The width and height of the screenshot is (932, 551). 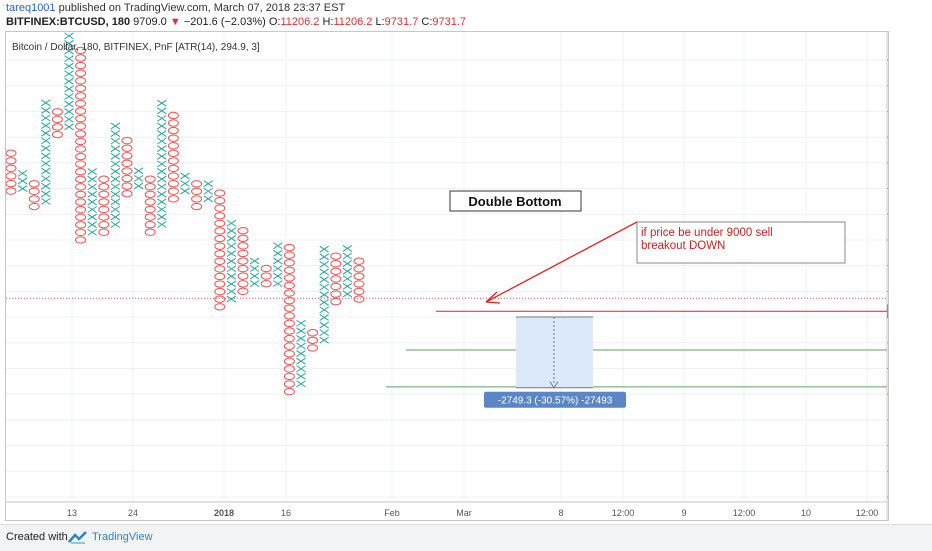 I want to click on x-tick-label: 10, so click(x=806, y=513).